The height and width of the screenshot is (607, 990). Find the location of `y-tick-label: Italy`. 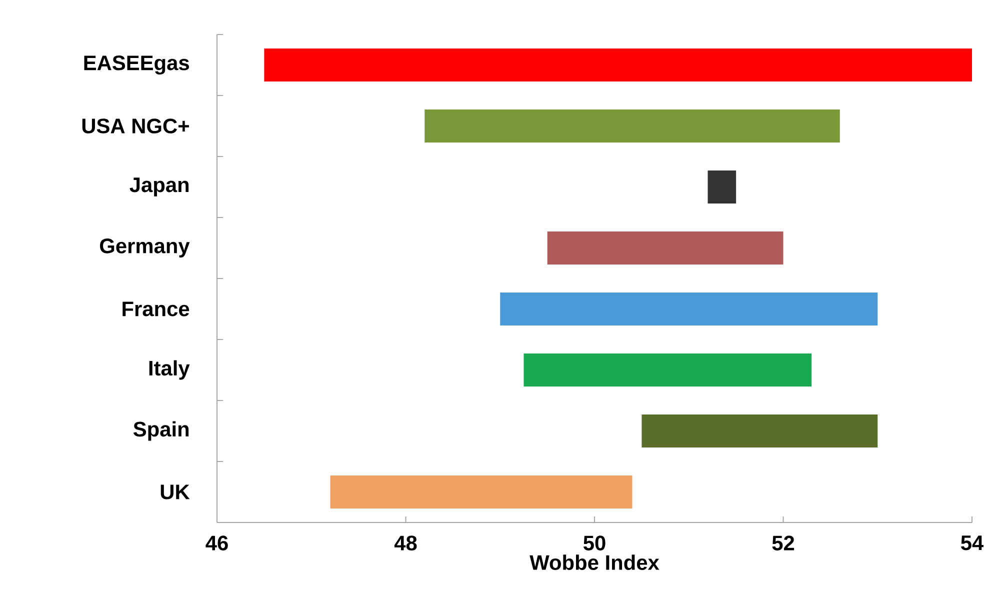

y-tick-label: Italy is located at coordinates (169, 370).